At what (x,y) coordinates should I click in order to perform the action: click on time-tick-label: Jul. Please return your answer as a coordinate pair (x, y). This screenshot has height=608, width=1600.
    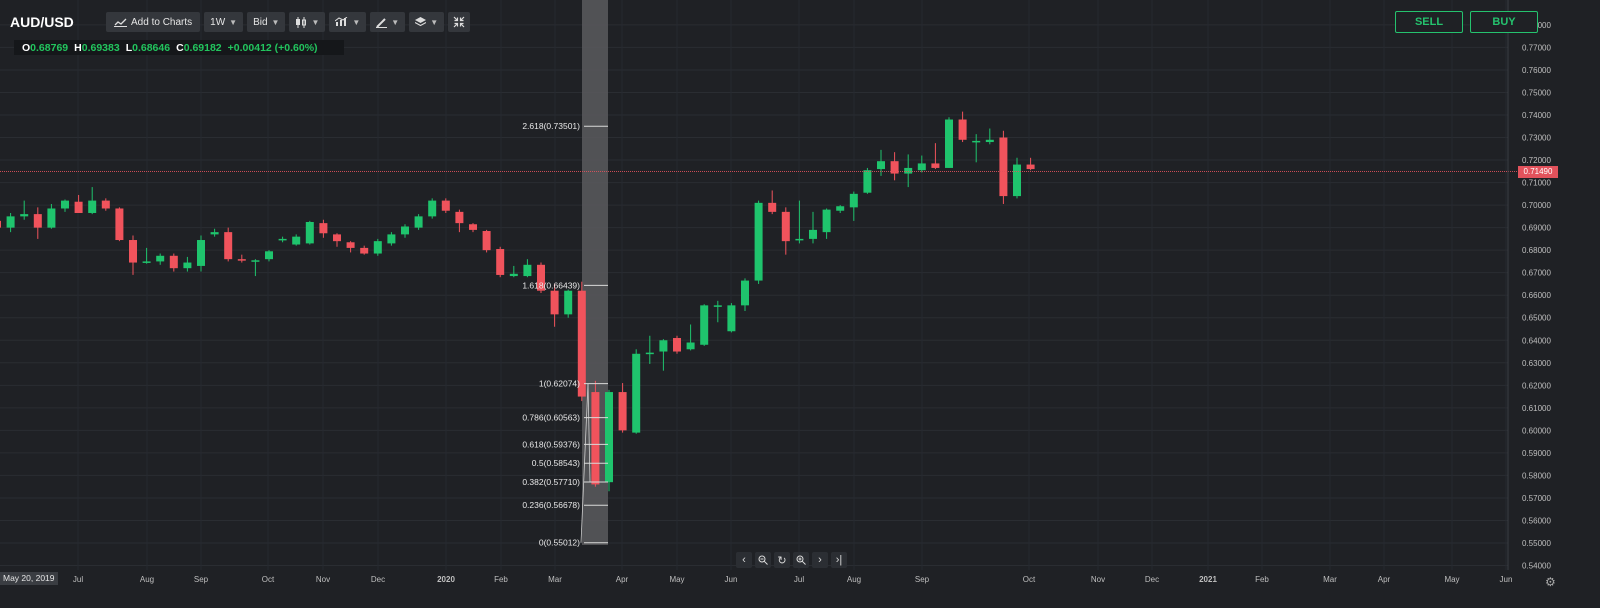
    Looking at the image, I should click on (78, 579).